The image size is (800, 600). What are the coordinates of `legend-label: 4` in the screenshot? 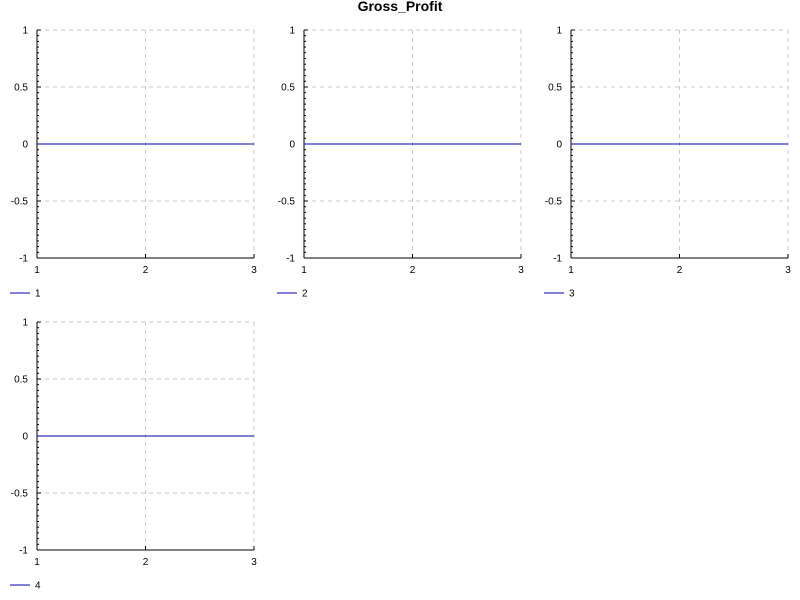 It's located at (38, 586).